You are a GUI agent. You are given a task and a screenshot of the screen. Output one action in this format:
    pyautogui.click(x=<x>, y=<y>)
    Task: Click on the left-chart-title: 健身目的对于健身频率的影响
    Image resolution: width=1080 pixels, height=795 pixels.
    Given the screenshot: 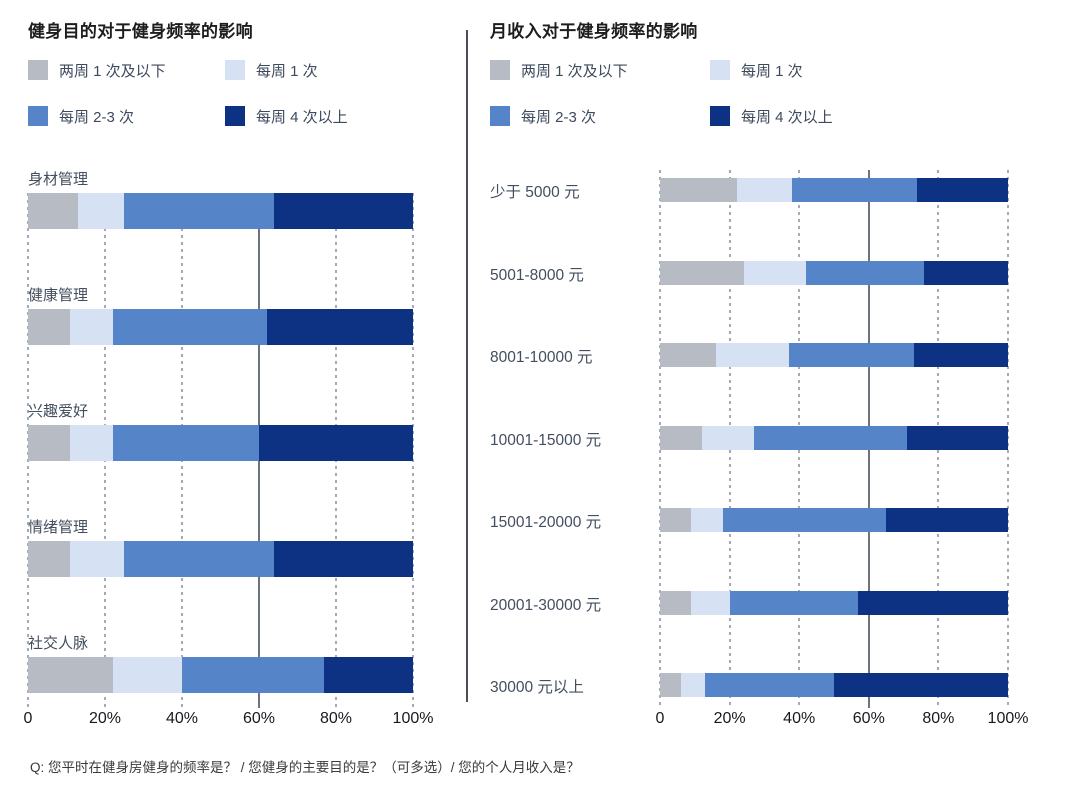 What is the action you would take?
    pyautogui.click(x=140, y=31)
    